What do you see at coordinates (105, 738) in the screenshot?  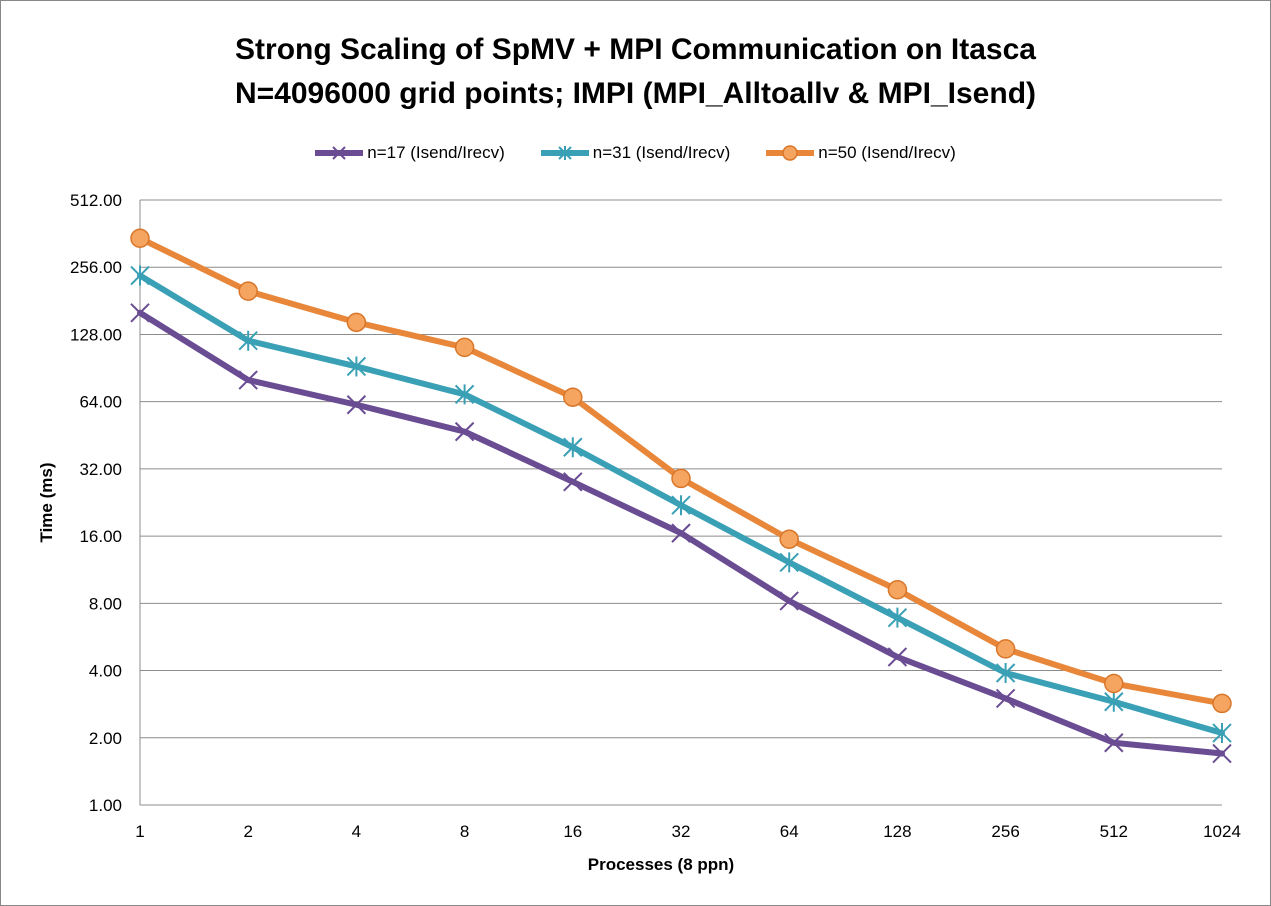 I see `y-tick-label-2: 2.00` at bounding box center [105, 738].